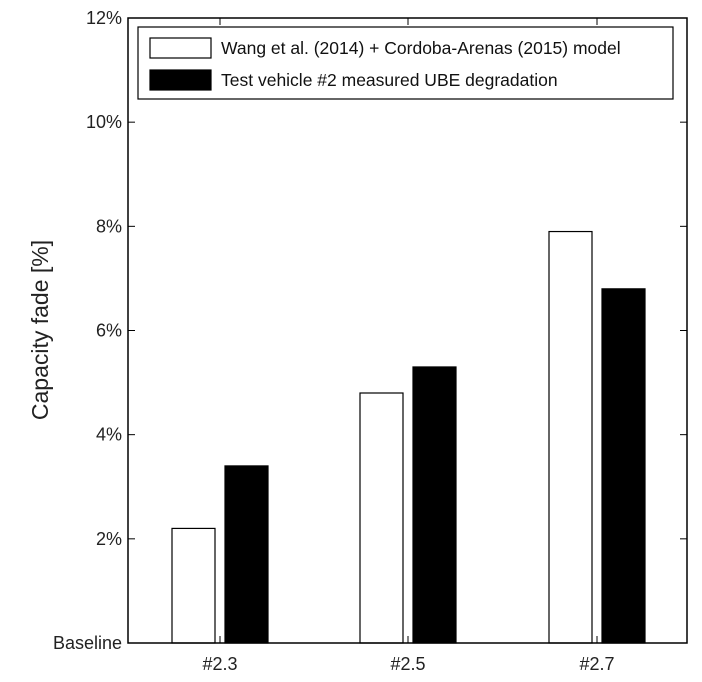  I want to click on legend-box, so click(405, 63).